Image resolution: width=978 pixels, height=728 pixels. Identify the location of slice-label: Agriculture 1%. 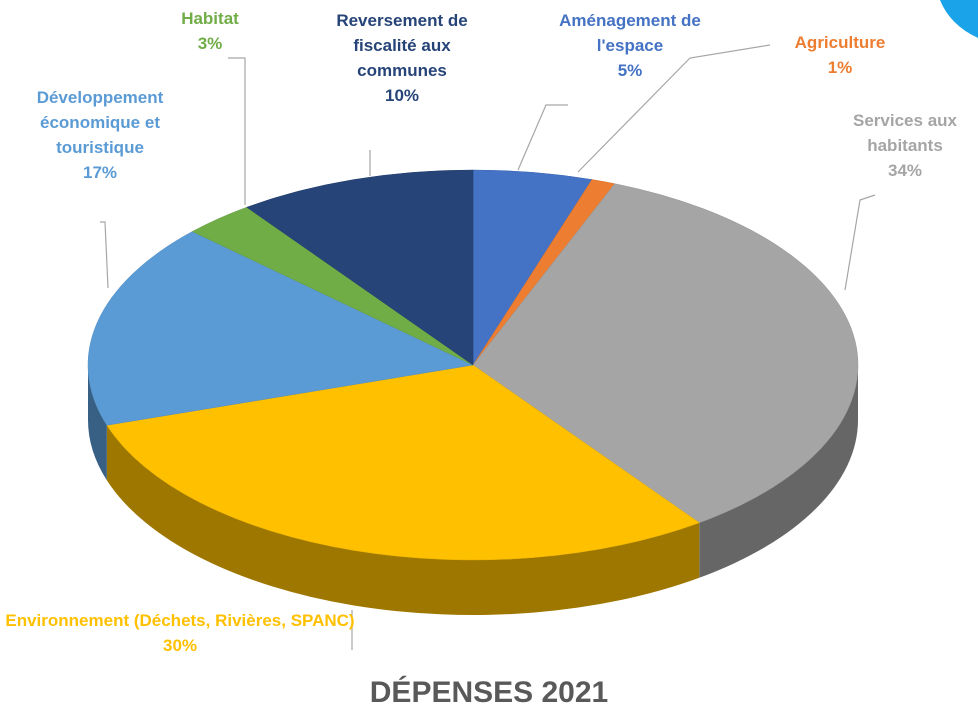
(840, 55).